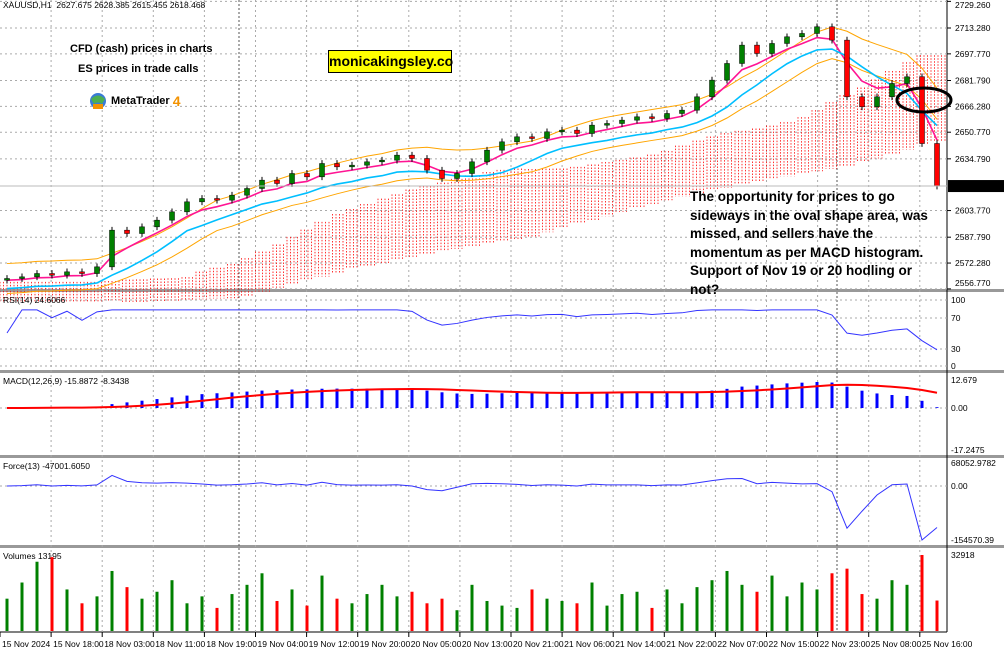  Describe the element at coordinates (472, 507) in the screenshot. I see `force-index-line` at that location.